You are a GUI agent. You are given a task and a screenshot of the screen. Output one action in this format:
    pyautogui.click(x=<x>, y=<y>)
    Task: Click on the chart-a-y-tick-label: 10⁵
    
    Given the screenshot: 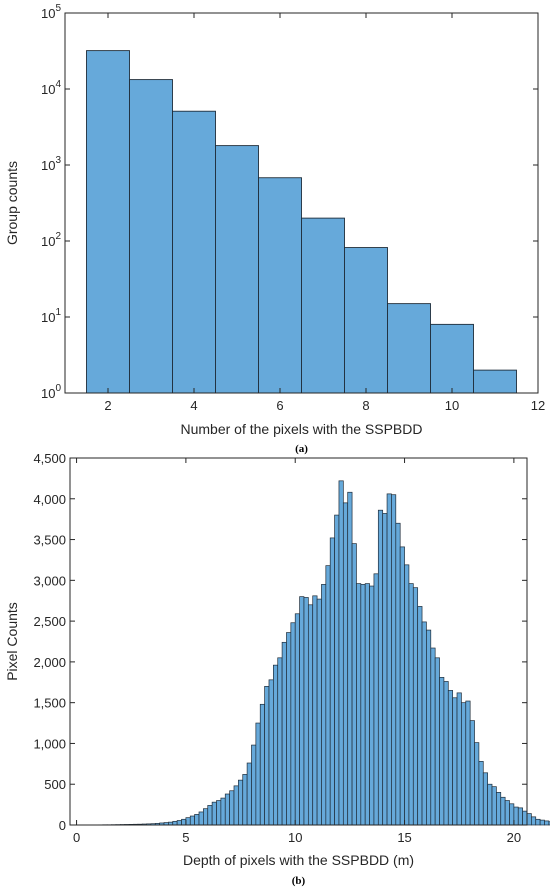 What is the action you would take?
    pyautogui.click(x=51, y=12)
    